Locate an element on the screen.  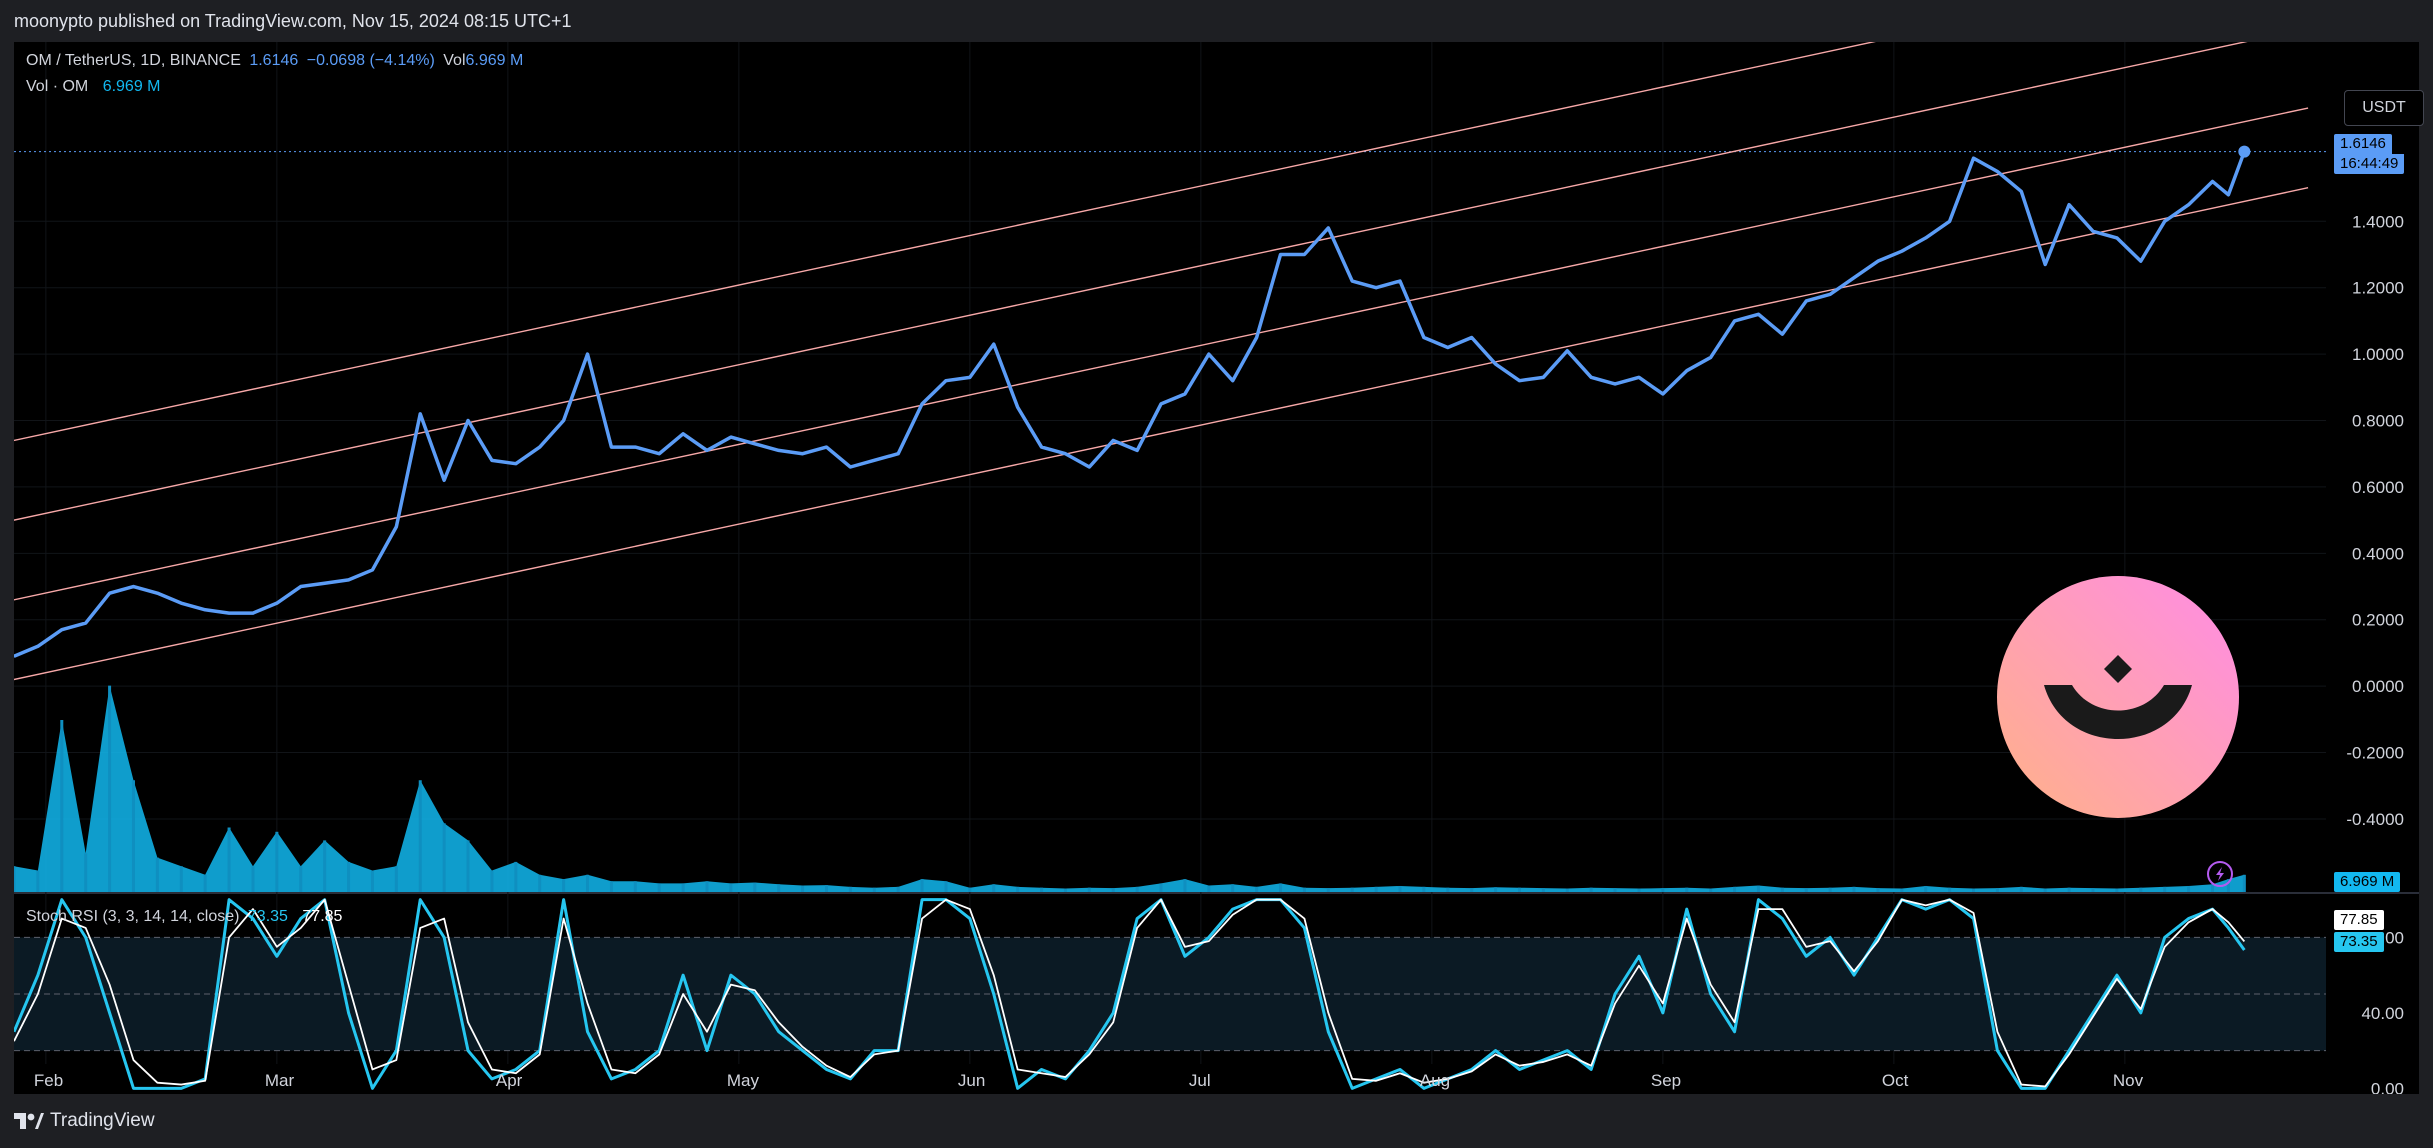
x-tick-label: Jun is located at coordinates (971, 1080).